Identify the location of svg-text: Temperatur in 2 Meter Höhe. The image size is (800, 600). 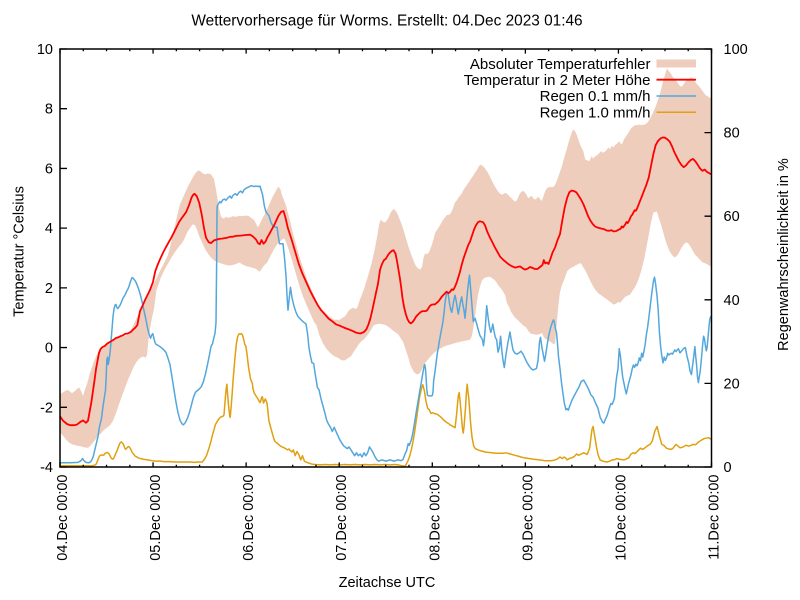
(557, 80).